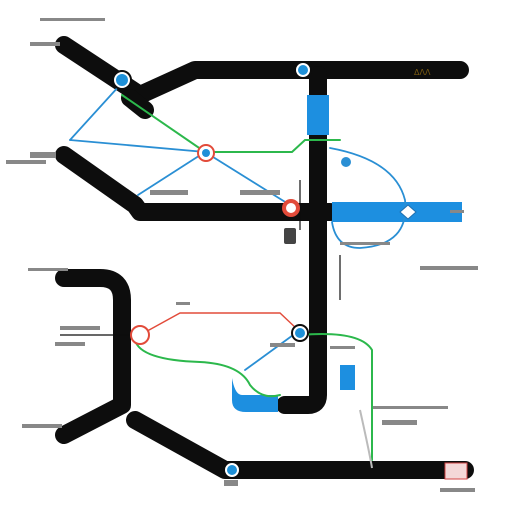 The width and height of the screenshot is (512, 512). I want to click on route-red, so click(219, 324).